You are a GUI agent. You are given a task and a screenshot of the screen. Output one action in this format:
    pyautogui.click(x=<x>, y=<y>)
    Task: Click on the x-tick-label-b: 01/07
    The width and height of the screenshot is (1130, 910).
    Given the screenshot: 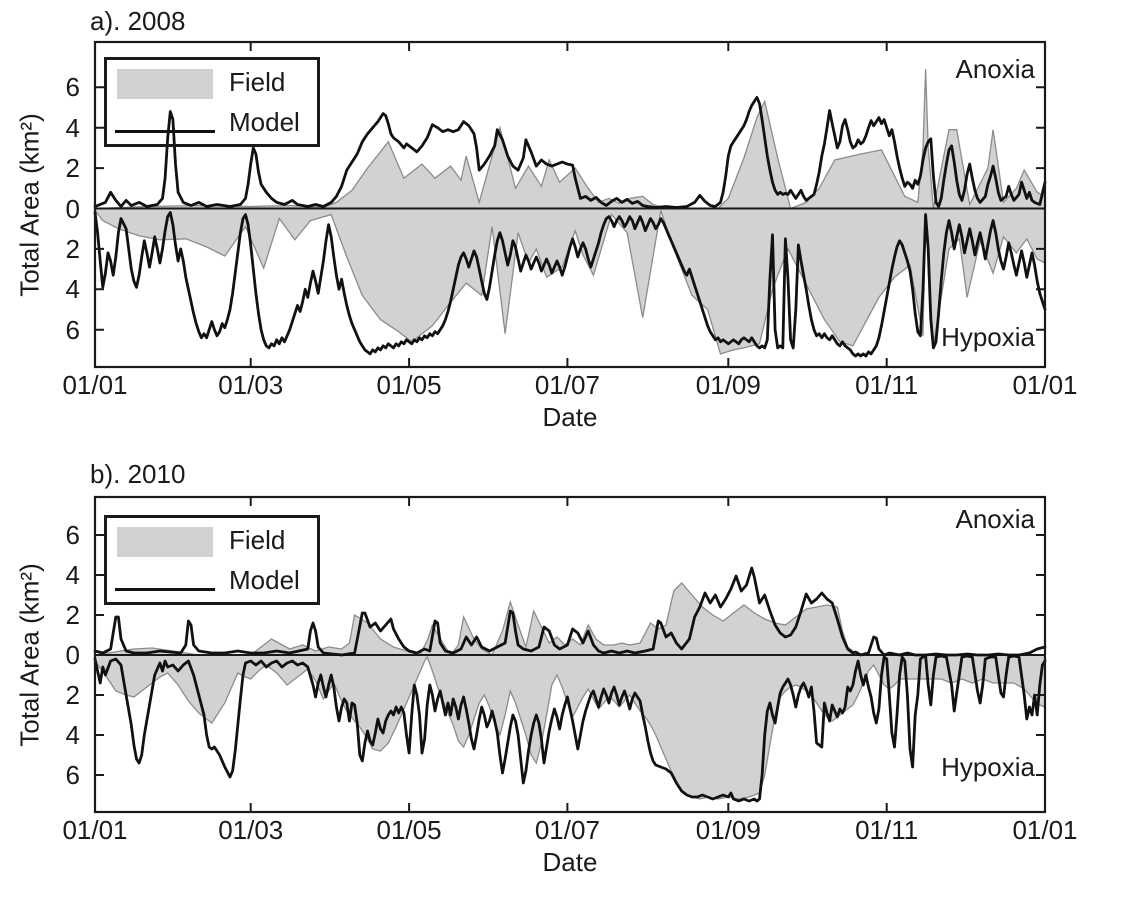 What is the action you would take?
    pyautogui.click(x=567, y=830)
    